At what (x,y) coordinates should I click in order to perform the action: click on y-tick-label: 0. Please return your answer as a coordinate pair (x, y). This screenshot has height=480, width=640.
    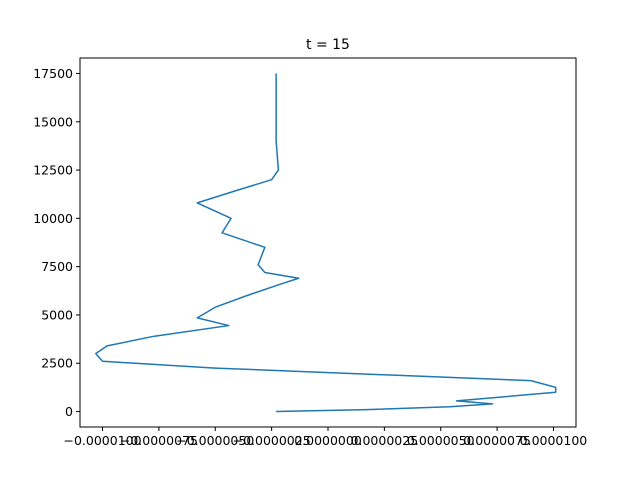
    Looking at the image, I should click on (69, 411).